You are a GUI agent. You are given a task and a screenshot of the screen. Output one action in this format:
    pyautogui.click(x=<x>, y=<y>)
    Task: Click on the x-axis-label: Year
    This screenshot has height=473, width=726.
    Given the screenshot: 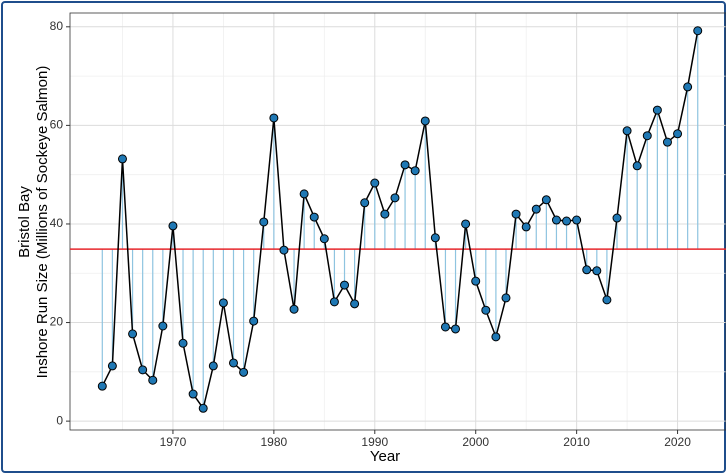 What is the action you would take?
    pyautogui.click(x=385, y=456)
    